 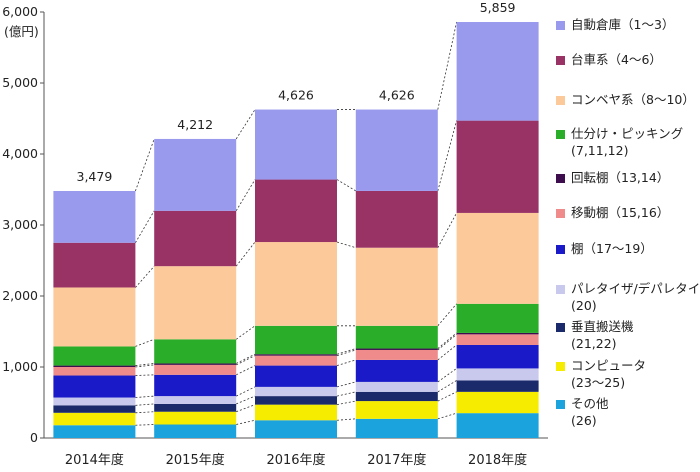 I want to click on legend-label: その他, so click(x=590, y=403).